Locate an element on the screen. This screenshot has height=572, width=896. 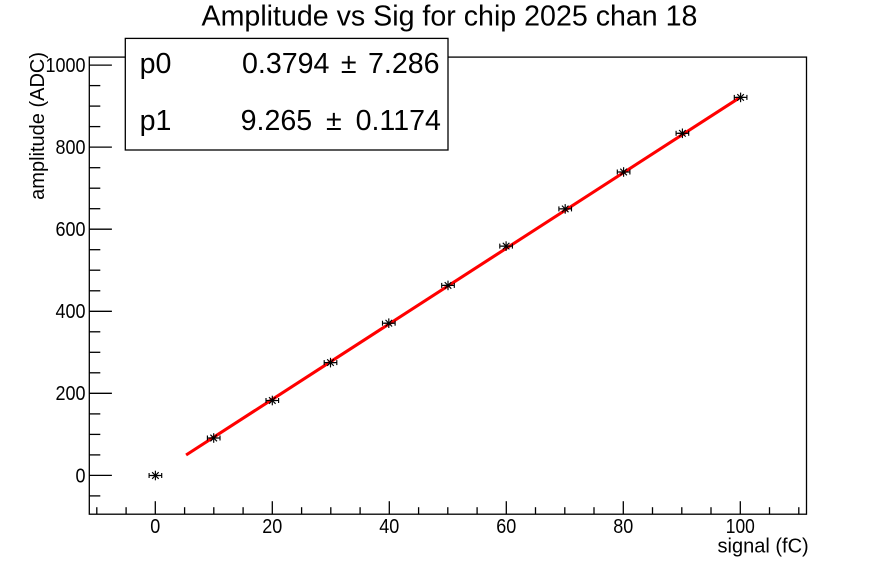
svg-text: p1 is located at coordinates (156, 121).